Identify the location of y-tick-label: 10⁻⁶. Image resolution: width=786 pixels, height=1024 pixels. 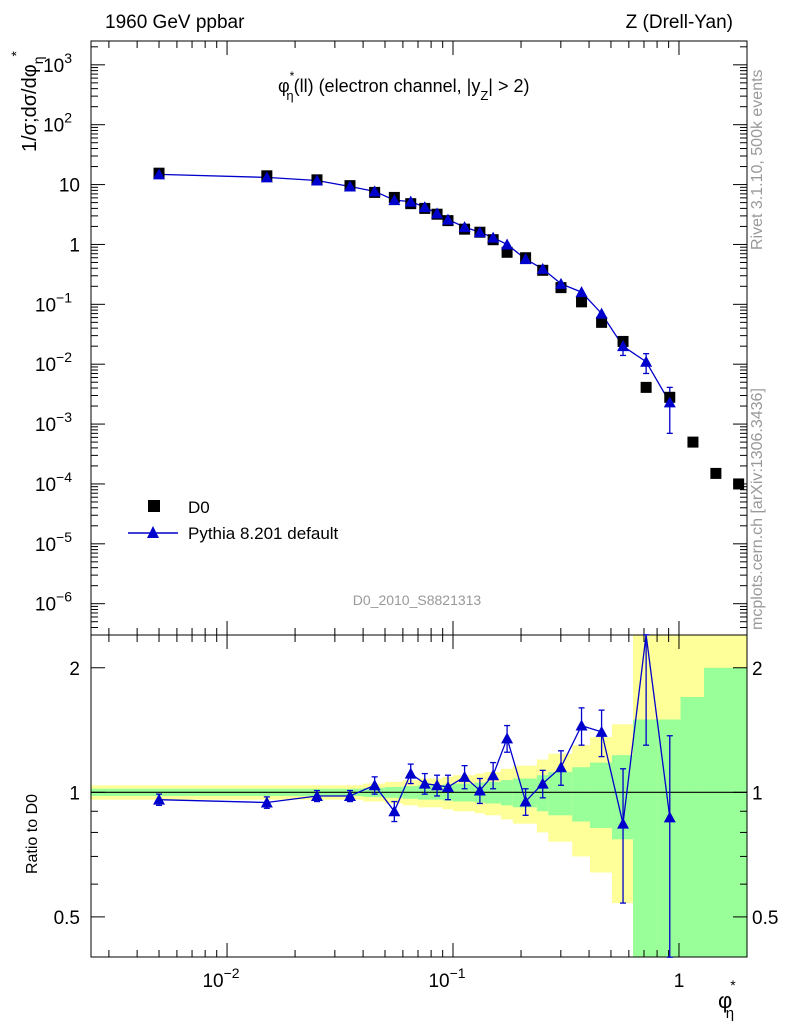
(53, 602).